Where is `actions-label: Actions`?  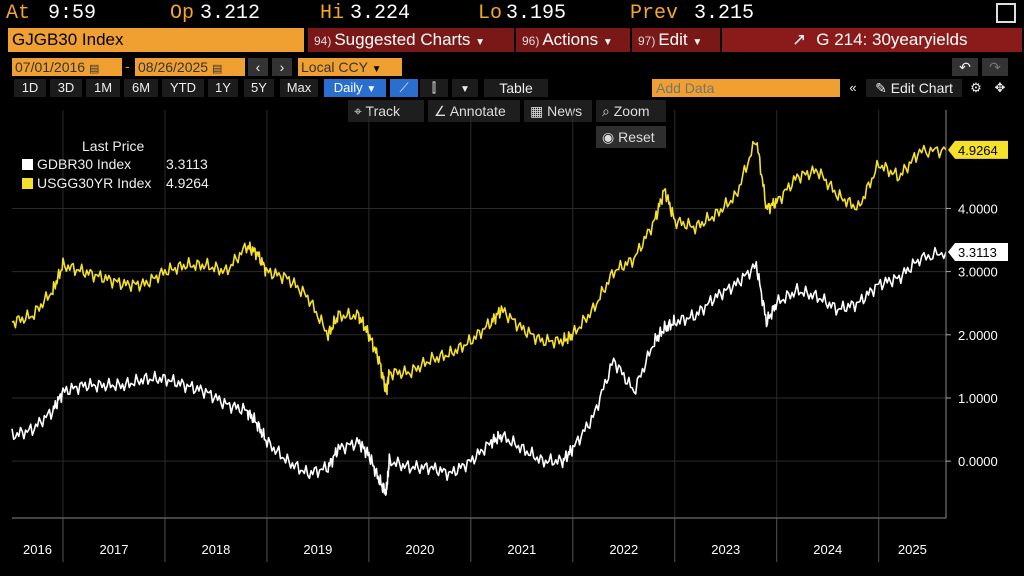 actions-label: Actions is located at coordinates (570, 39).